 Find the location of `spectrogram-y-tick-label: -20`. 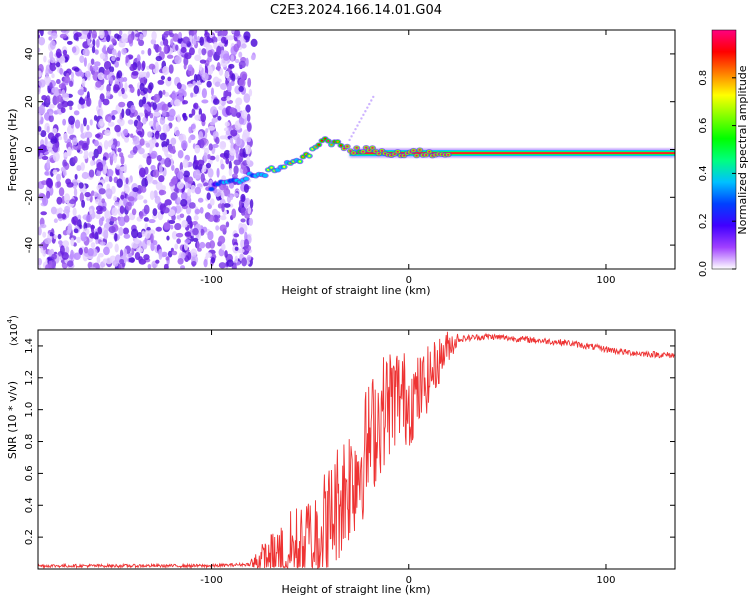

spectrogram-y-tick-label: -20 is located at coordinates (29, 197).